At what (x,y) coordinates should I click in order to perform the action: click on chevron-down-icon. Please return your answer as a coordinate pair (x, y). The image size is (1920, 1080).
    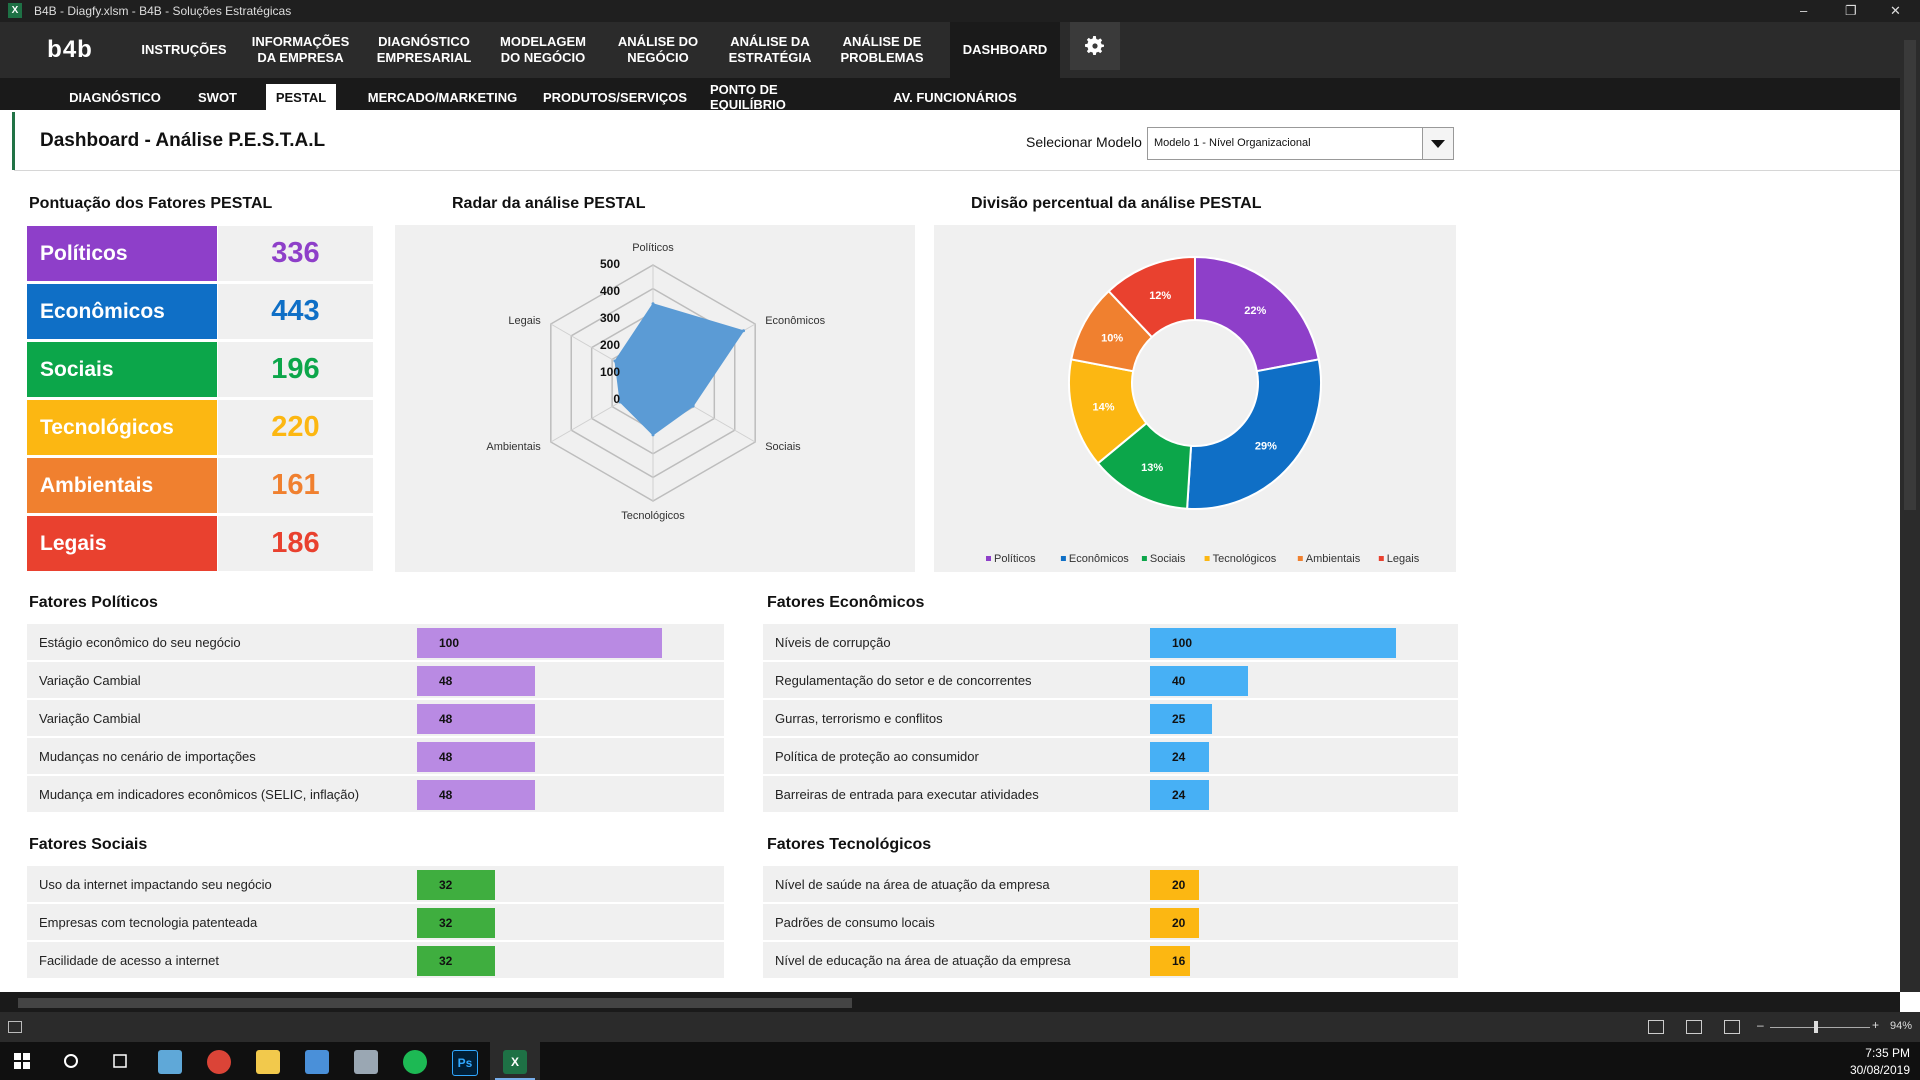
    Looking at the image, I should click on (1438, 143).